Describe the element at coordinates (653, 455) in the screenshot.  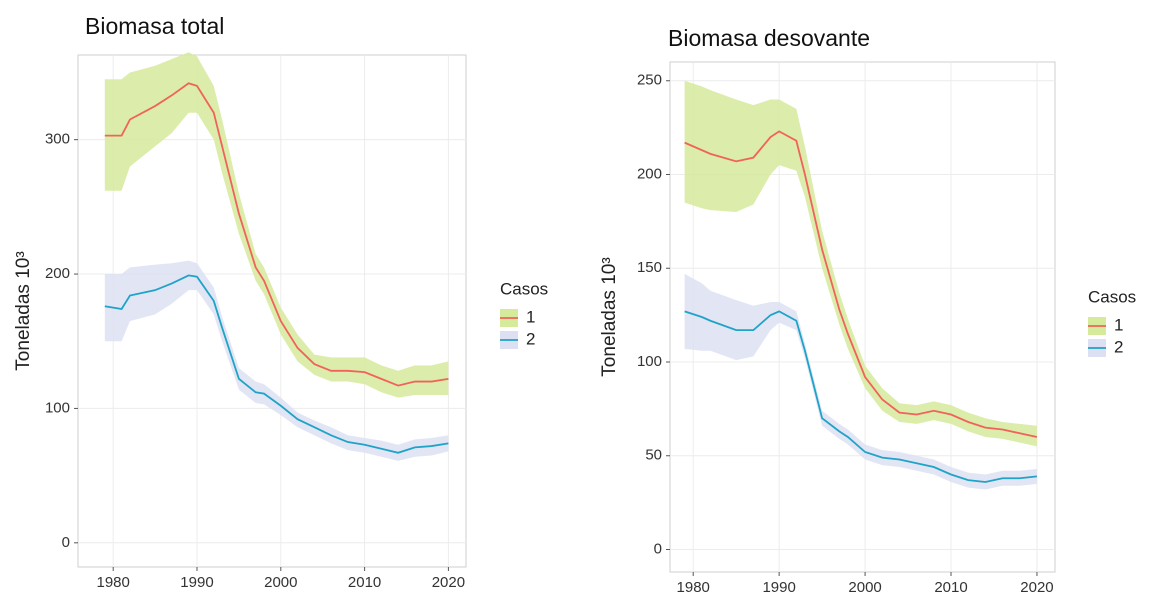
I see `y-tick-label: 50` at that location.